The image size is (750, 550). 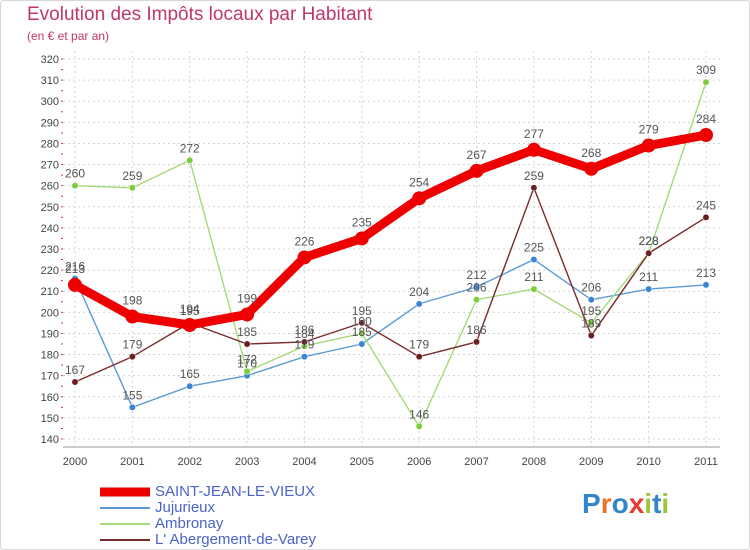 I want to click on data-label: 284, so click(x=706, y=119).